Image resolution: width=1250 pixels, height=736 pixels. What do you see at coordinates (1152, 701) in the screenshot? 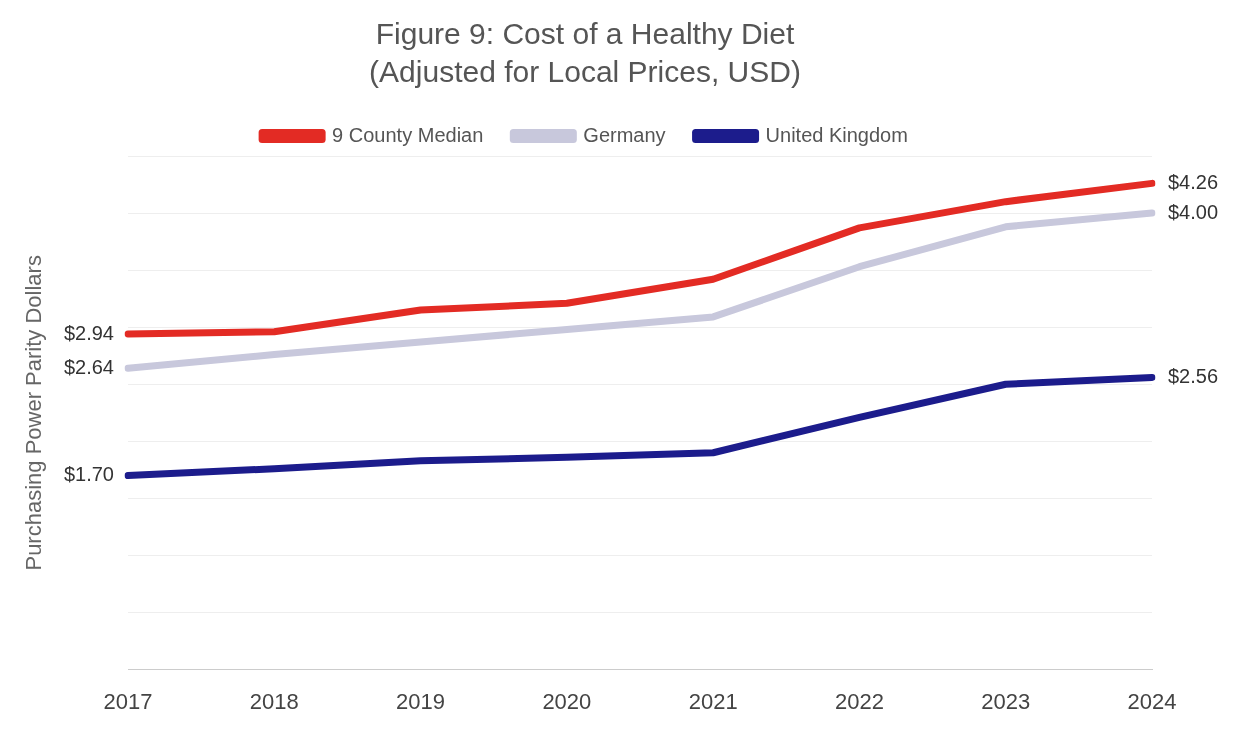
I see `x-tick-label: 2024` at bounding box center [1152, 701].